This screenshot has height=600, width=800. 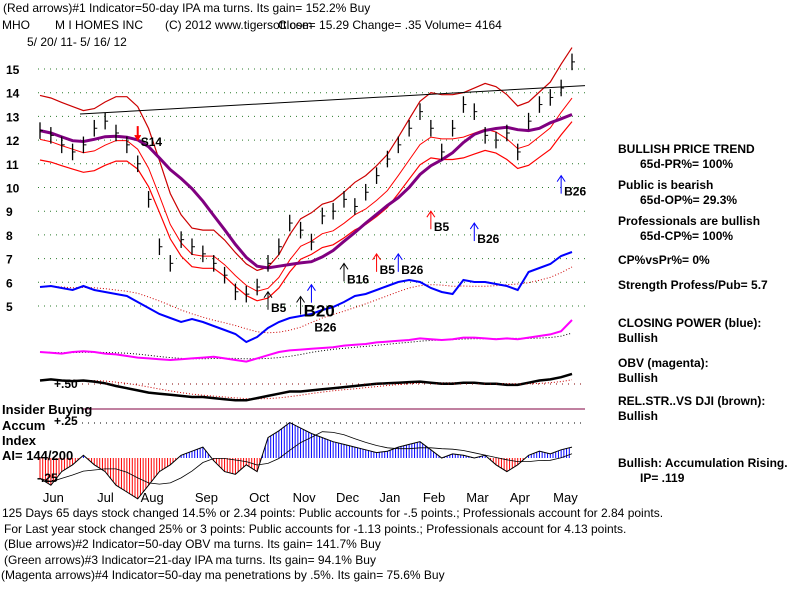 I want to click on side-relstr: REL.STR..VS DJI (brown): Bullish, so click(x=691, y=409).